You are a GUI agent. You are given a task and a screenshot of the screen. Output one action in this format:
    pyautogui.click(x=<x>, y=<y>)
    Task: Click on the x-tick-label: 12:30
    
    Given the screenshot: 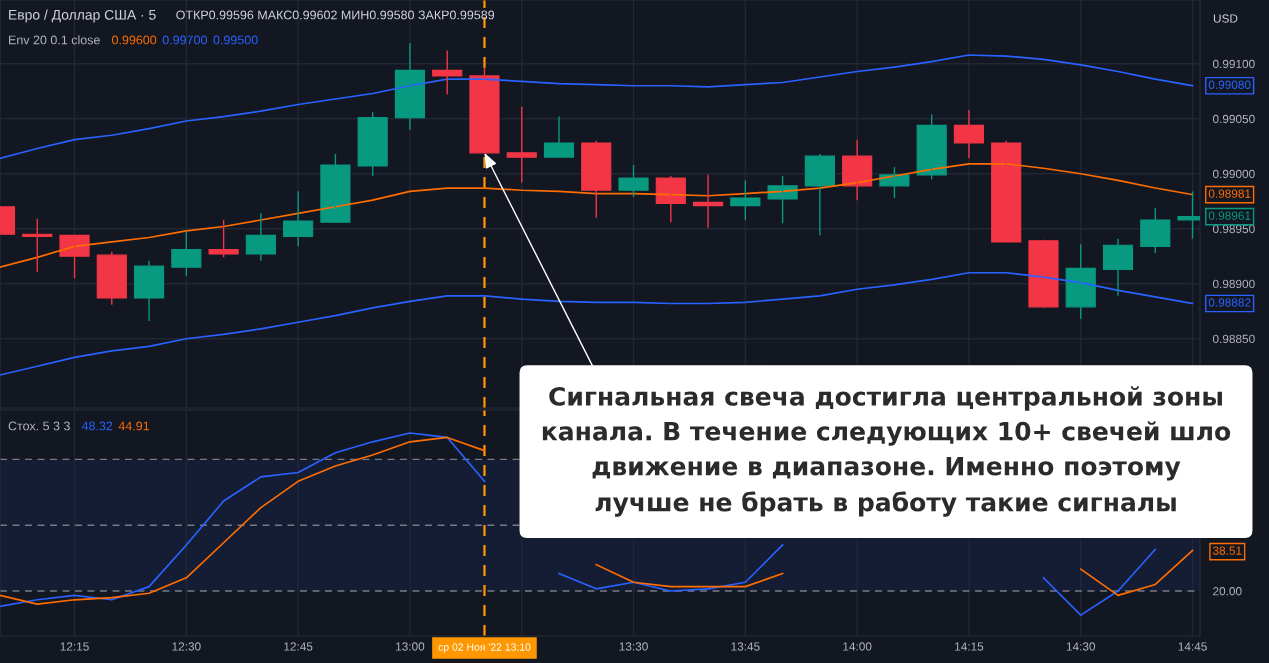 What is the action you would take?
    pyautogui.click(x=186, y=646)
    